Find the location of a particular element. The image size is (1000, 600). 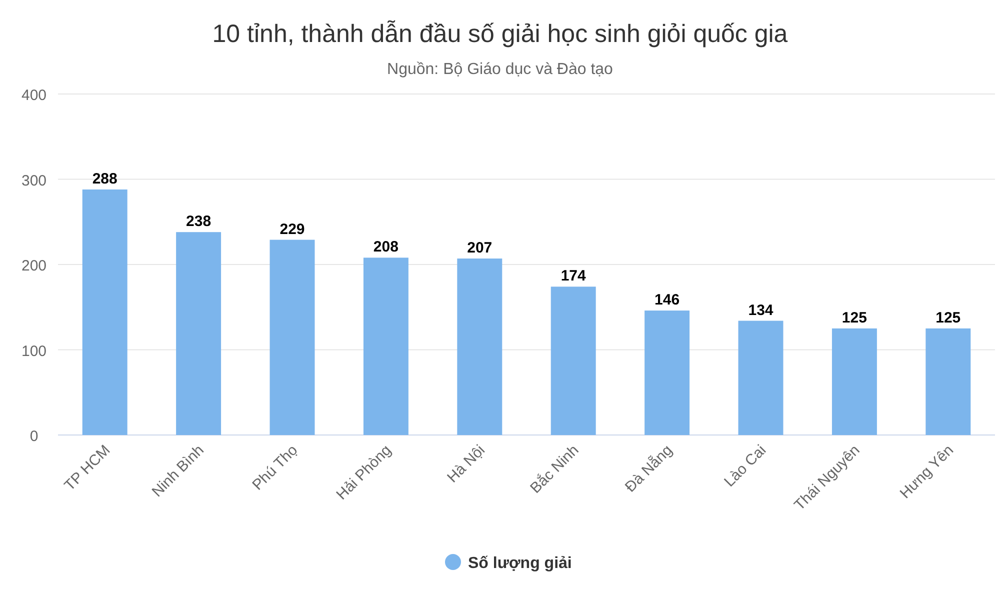

data-label: 208 is located at coordinates (385, 247).